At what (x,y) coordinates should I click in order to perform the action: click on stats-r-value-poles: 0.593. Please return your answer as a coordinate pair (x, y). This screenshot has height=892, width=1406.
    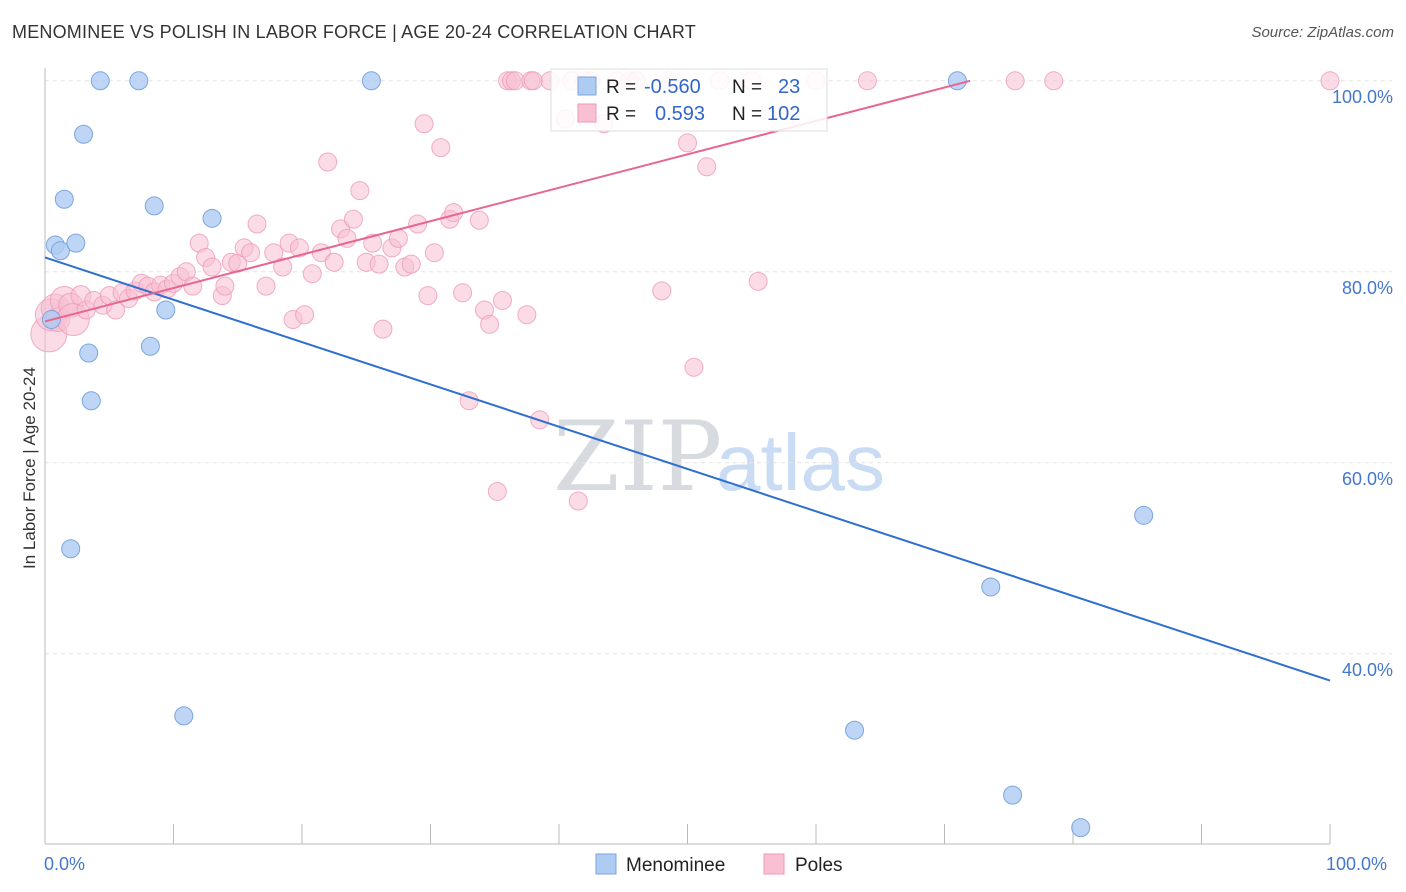
    Looking at the image, I should click on (680, 114).